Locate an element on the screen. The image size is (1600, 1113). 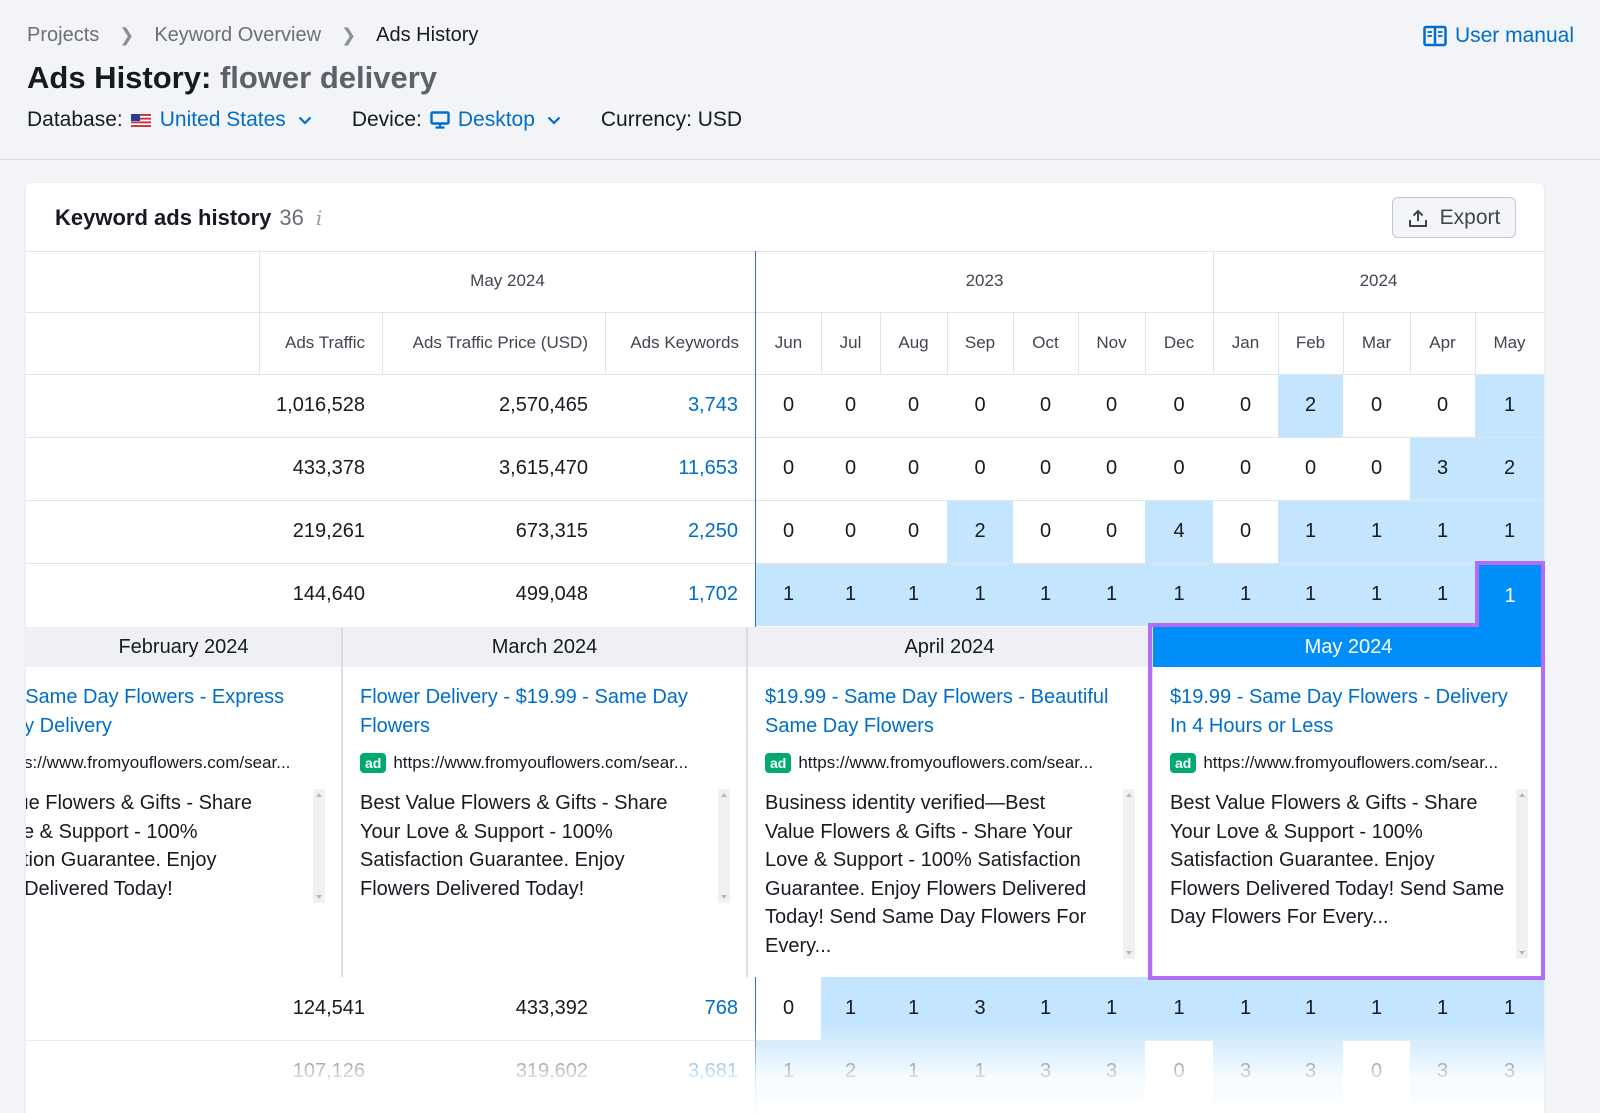
cell-keywords: 768 is located at coordinates (721, 1008).